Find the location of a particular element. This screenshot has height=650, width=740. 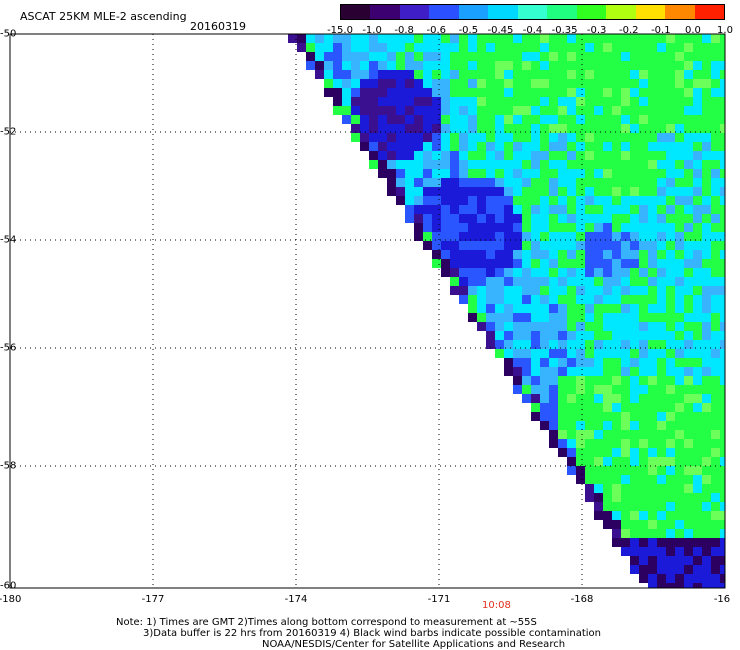

colorbar-label: -1.0 is located at coordinates (372, 30).